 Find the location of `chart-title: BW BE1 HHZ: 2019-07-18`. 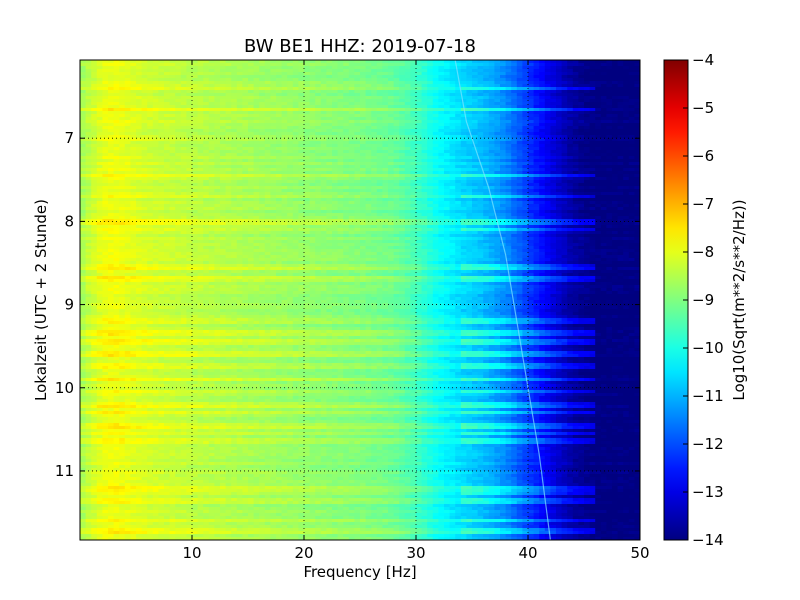

chart-title: BW BE1 HHZ: 2019-07-18 is located at coordinates (360, 46).